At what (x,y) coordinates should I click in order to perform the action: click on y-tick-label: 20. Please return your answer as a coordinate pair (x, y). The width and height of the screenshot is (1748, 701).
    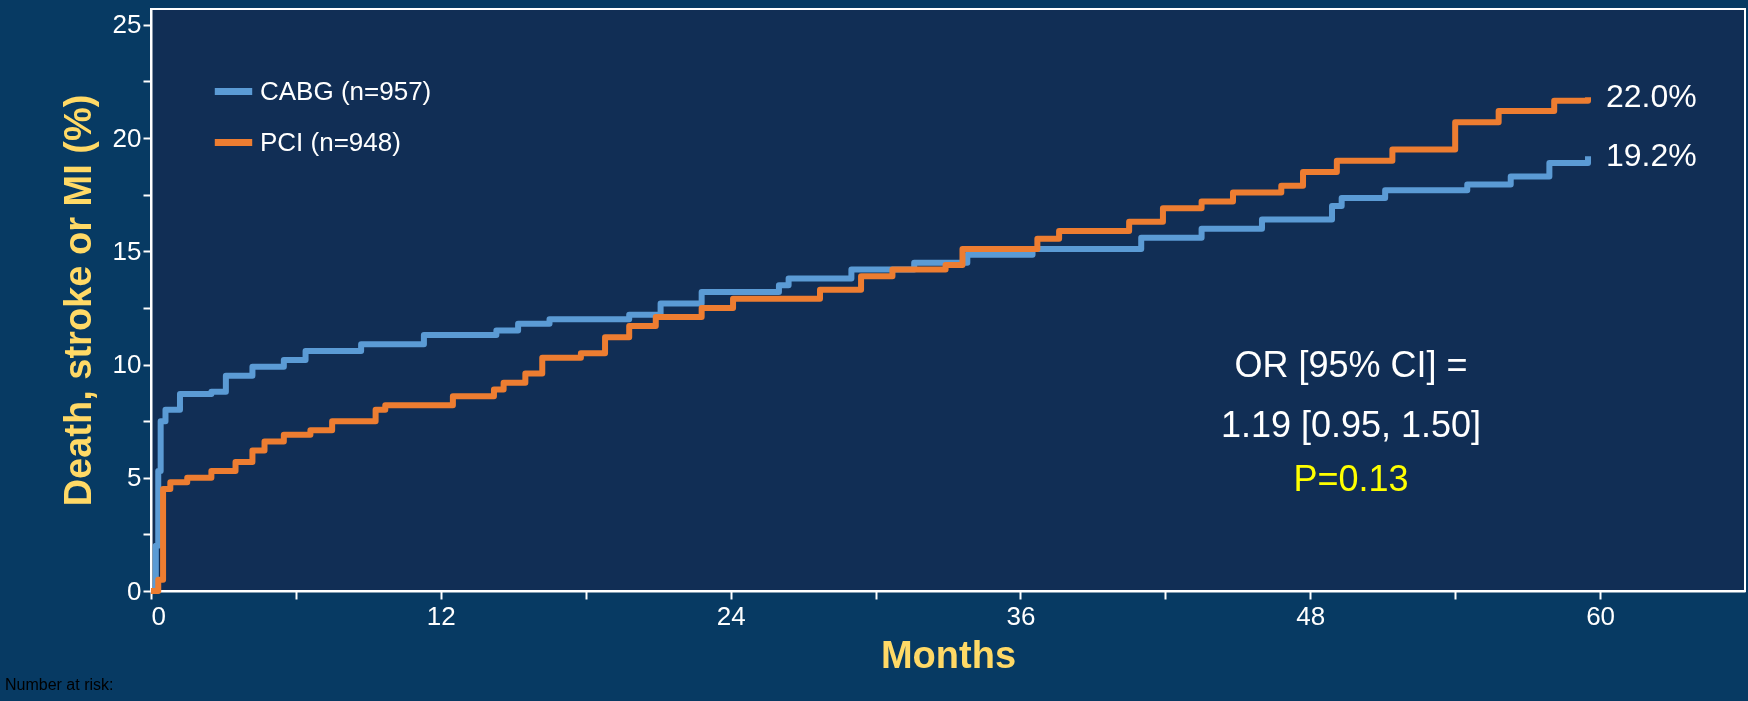
    Looking at the image, I should click on (127, 137).